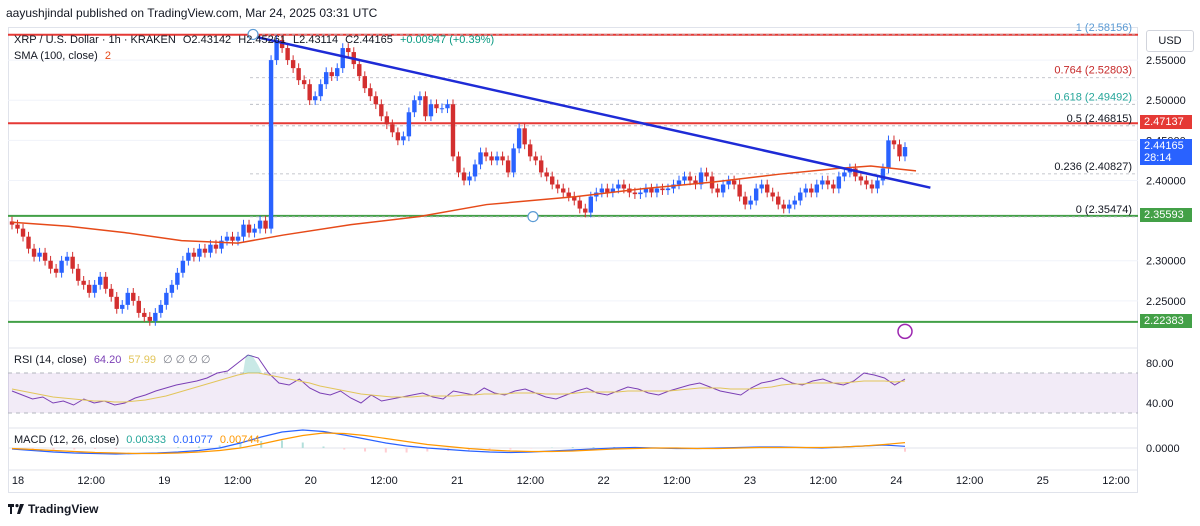 The width and height of the screenshot is (1200, 526). Describe the element at coordinates (1104, 210) in the screenshot. I see `fib-level-label: 0 (2.35474)` at that location.